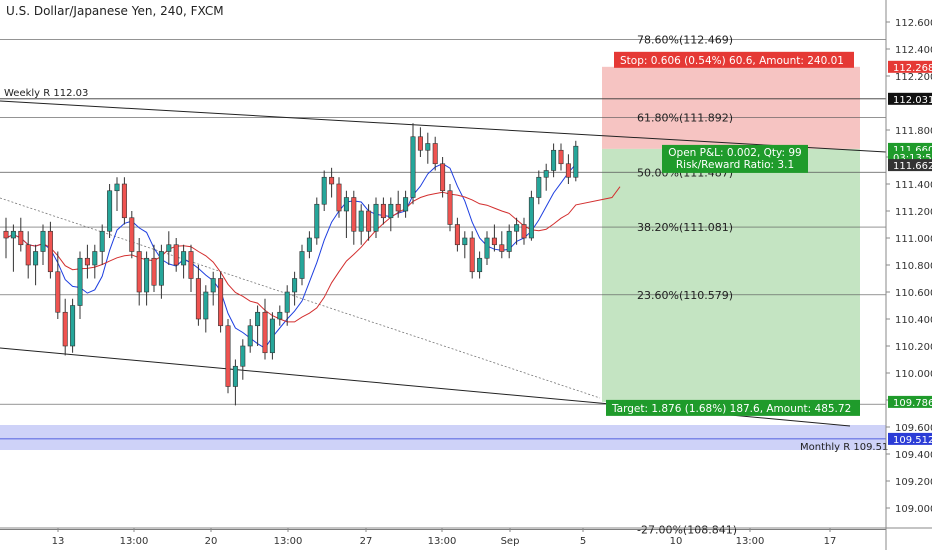 The image size is (932, 550). What do you see at coordinates (58, 541) in the screenshot?
I see `x-tick-label-0: 13` at bounding box center [58, 541].